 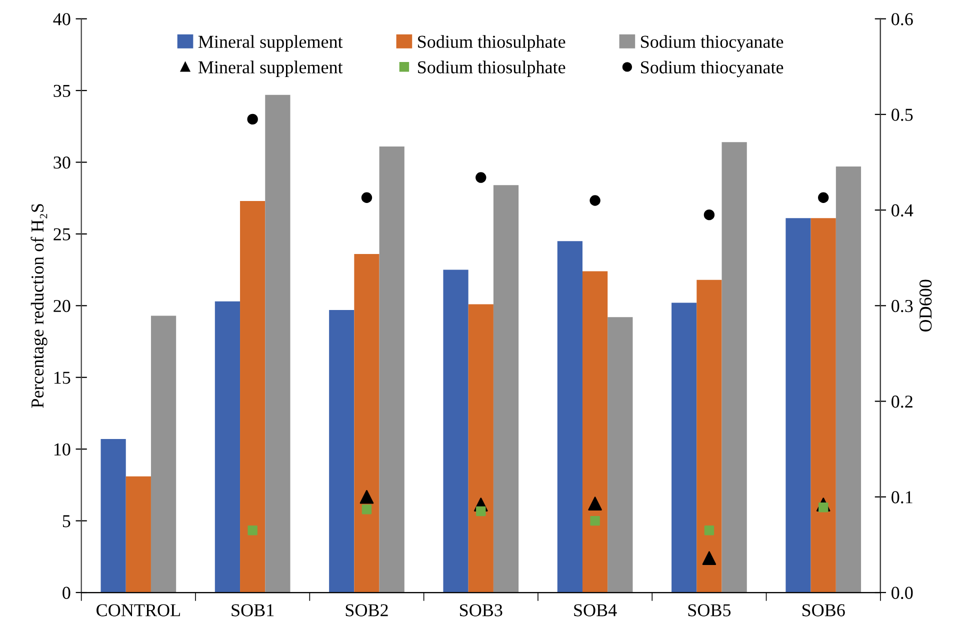 I want to click on y-axis-title: Percentage reduction of H₂S, so click(x=39, y=306).